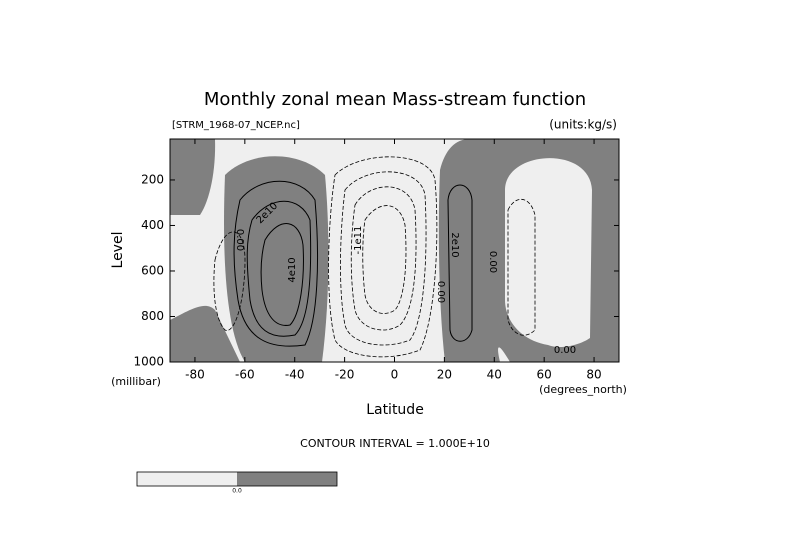  I want to click on colorbar-frame, so click(237, 479).